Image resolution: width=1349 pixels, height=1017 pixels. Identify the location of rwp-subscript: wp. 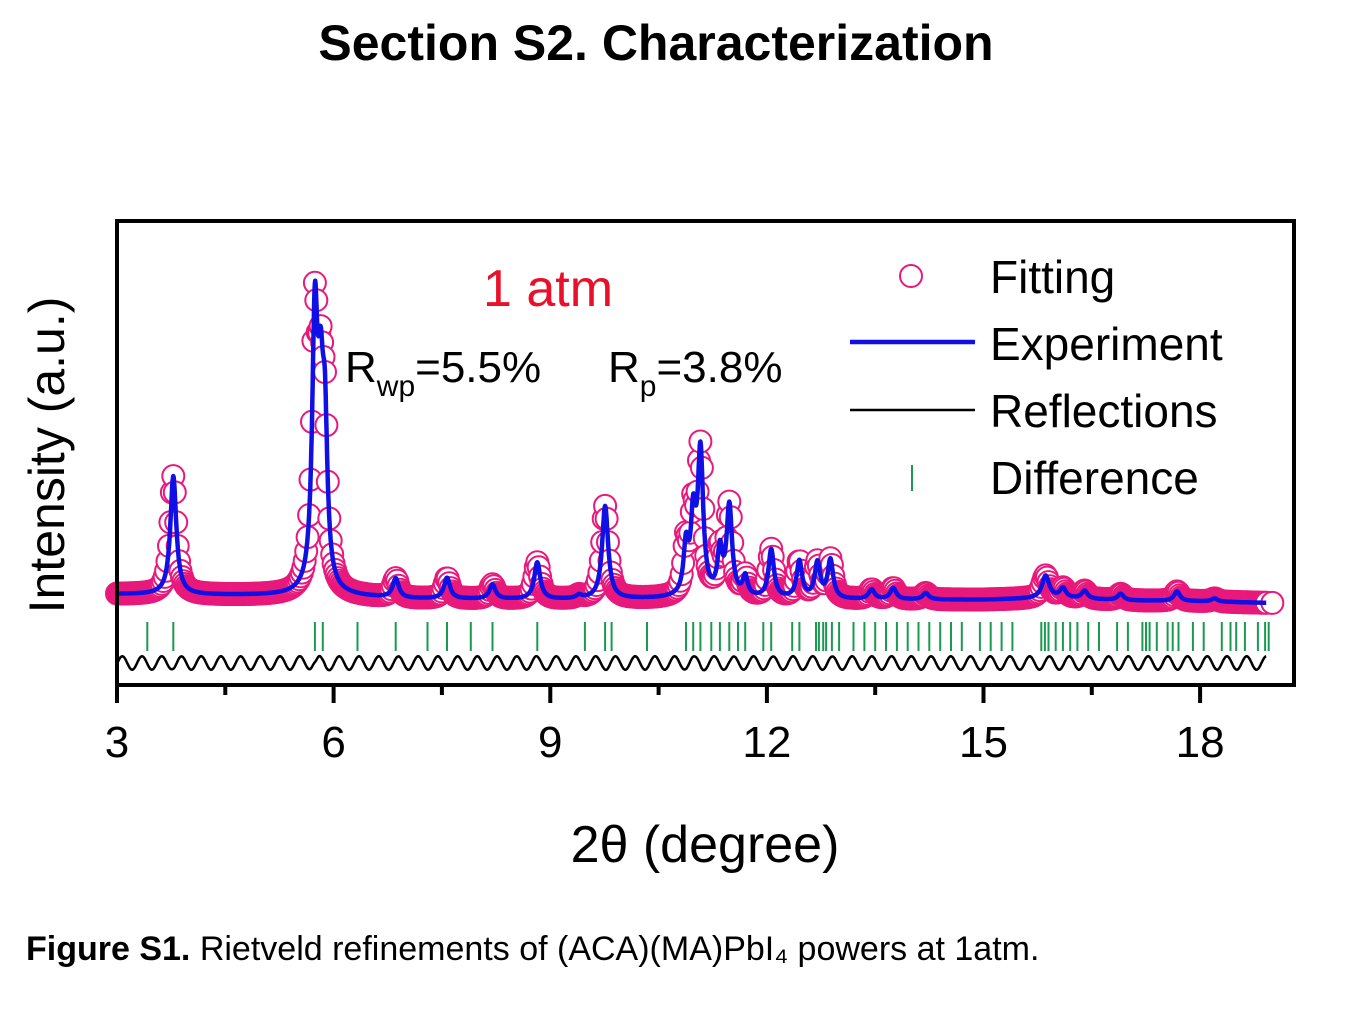
(395, 386).